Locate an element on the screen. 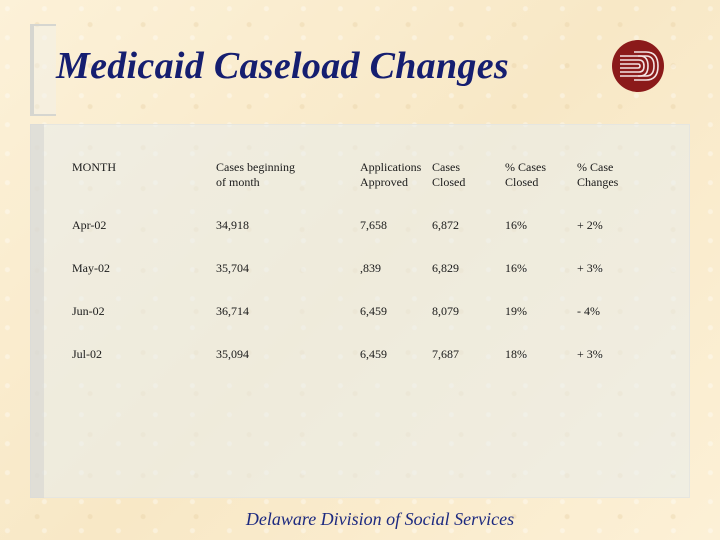 Image resolution: width=720 pixels, height=540 pixels. table-cell-cases-beginning: 34,918 is located at coordinates (232, 225).